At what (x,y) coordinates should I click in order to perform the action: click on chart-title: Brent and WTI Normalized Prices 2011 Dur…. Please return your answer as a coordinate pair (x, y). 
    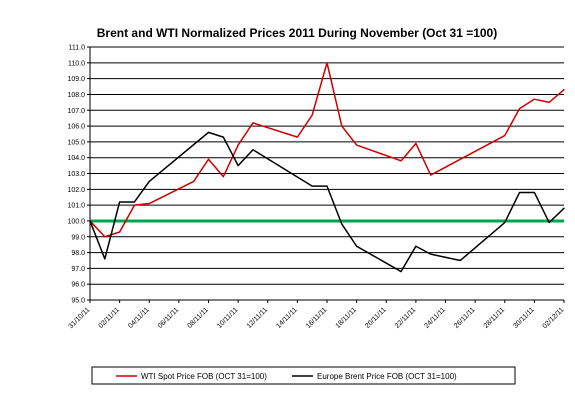
    Looking at the image, I should click on (297, 33).